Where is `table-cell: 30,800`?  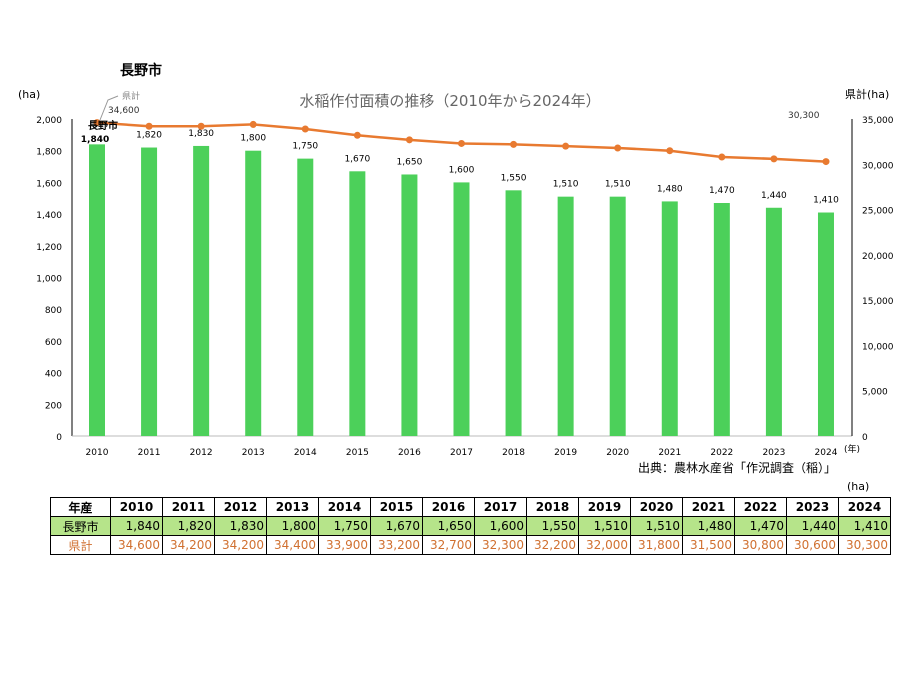
table-cell: 30,800 is located at coordinates (760, 545).